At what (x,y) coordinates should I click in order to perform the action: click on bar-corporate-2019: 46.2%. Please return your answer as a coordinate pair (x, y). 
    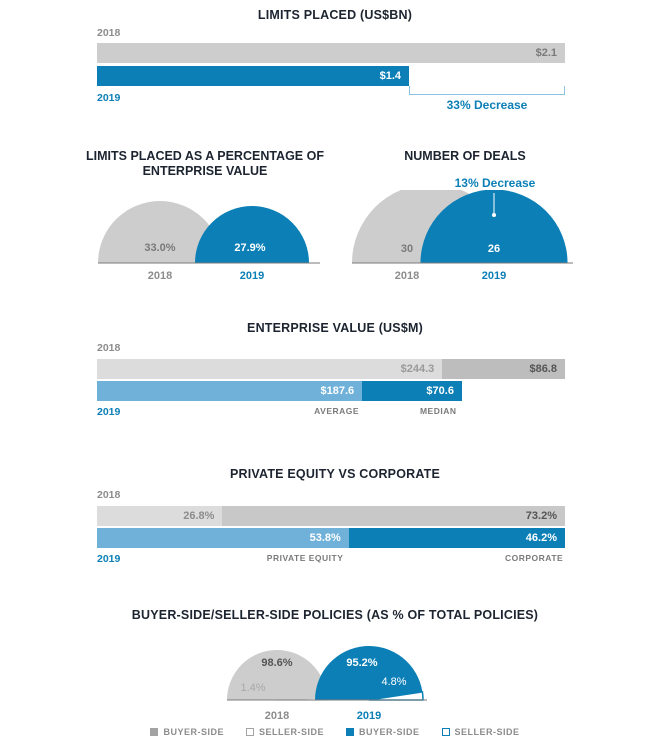
    Looking at the image, I should click on (456, 538).